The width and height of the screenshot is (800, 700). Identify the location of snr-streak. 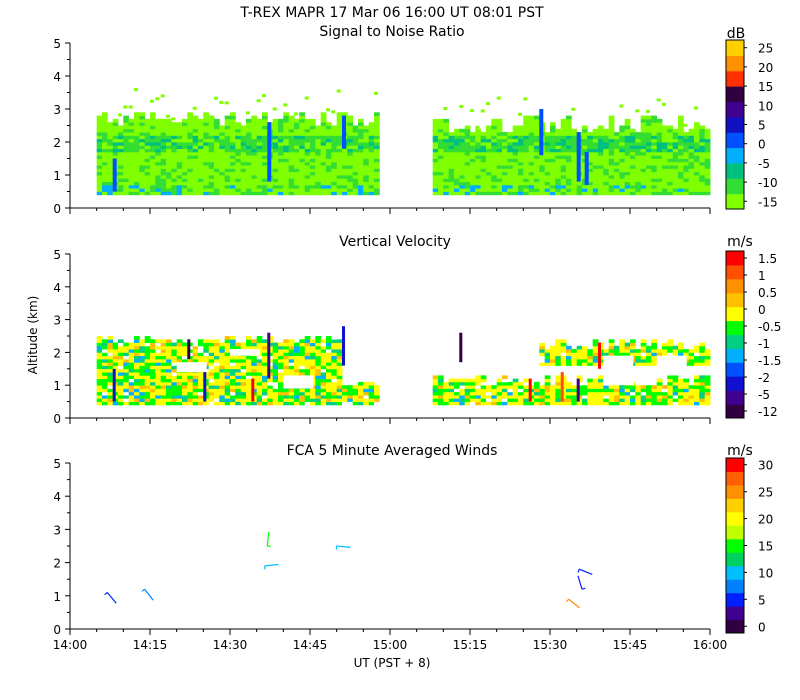
(114, 175).